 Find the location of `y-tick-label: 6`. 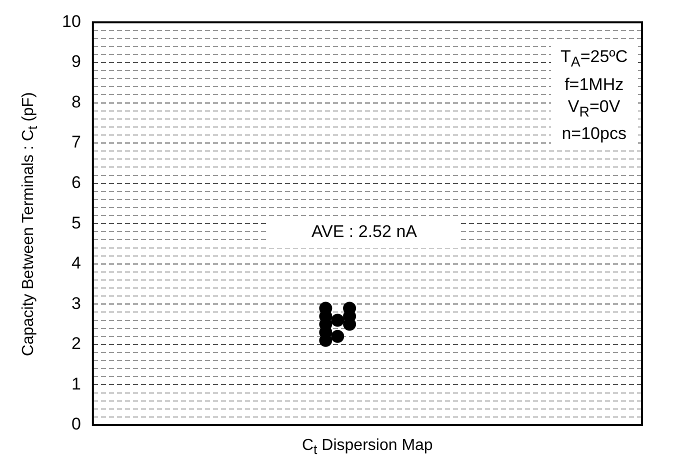

y-tick-label: 6 is located at coordinates (76, 182).